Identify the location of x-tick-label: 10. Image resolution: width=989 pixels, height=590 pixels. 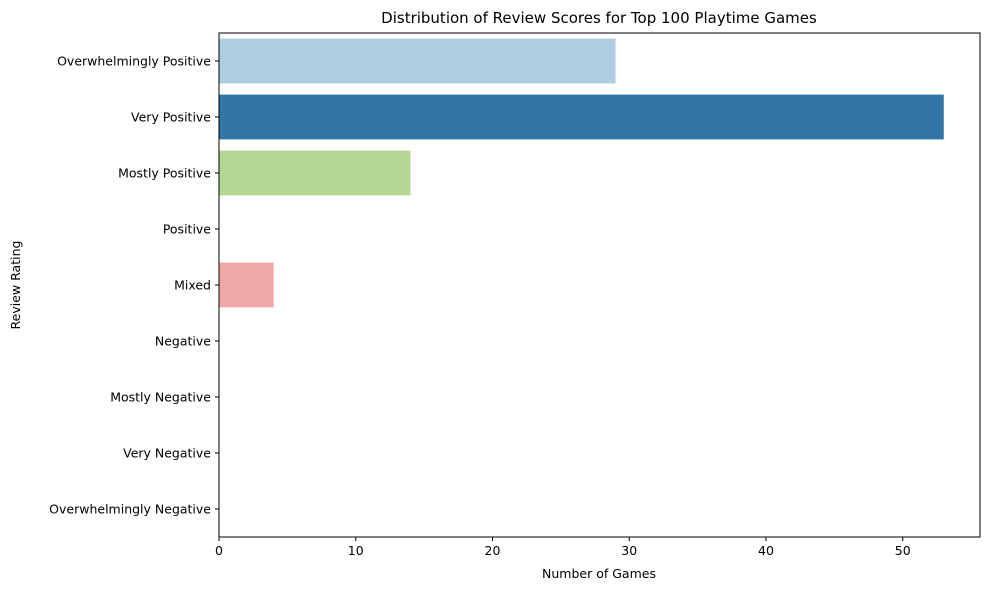
(356, 550).